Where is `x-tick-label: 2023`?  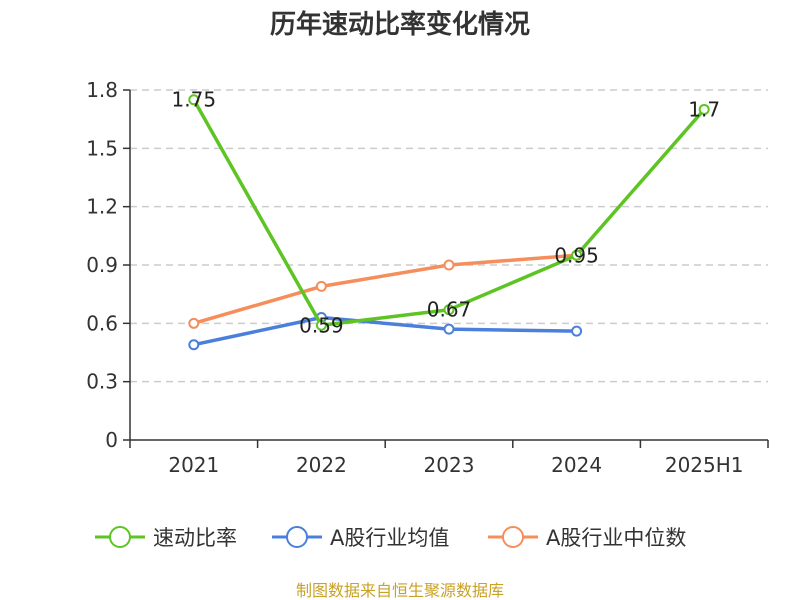 x-tick-label: 2023 is located at coordinates (449, 465).